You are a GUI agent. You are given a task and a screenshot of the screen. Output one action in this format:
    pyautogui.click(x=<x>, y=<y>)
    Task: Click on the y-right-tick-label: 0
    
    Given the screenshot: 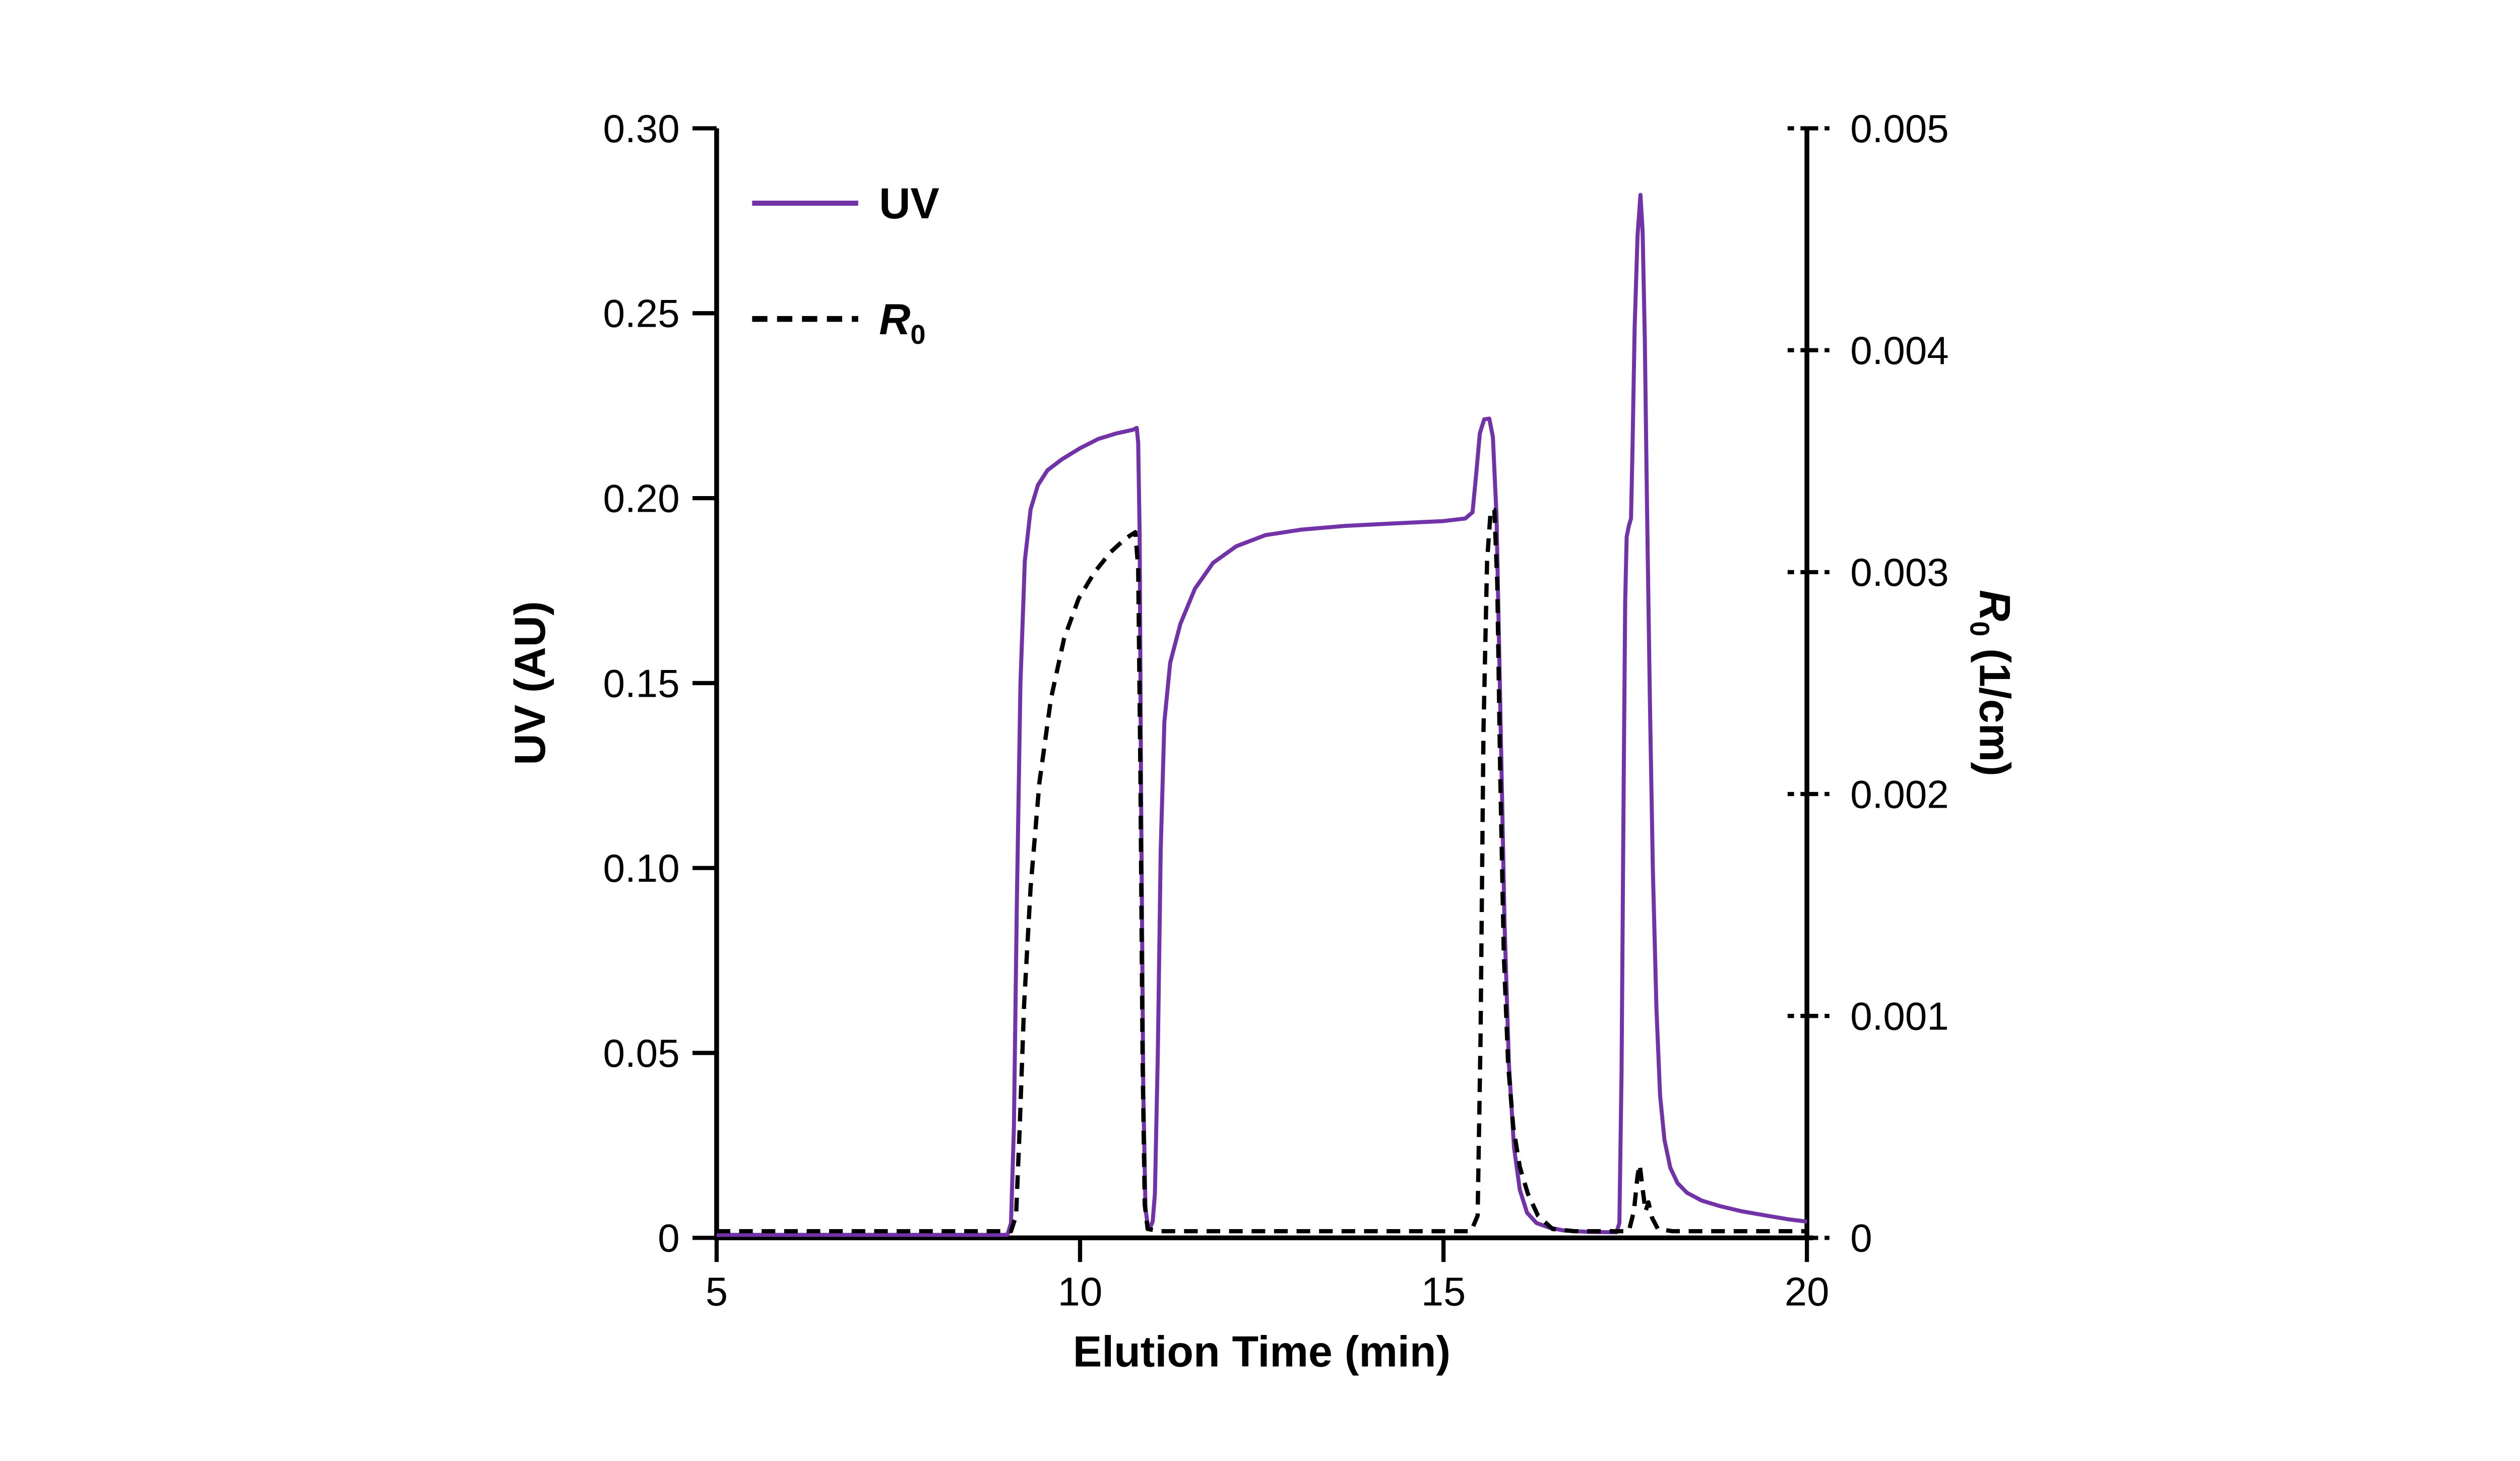 What is the action you would take?
    pyautogui.click(x=1861, y=1238)
    